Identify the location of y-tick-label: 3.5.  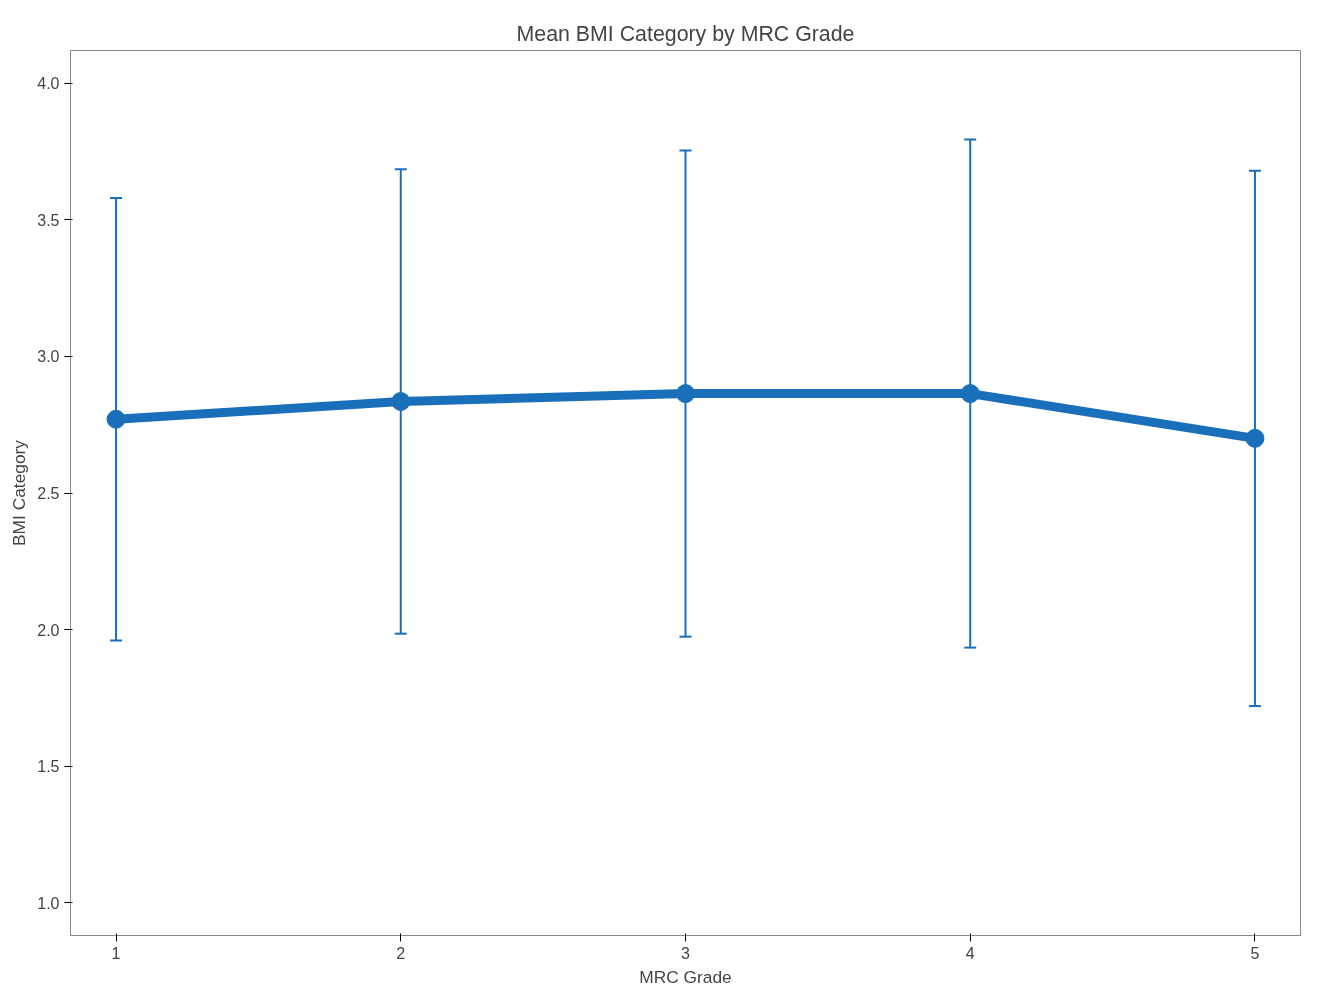
(48, 220).